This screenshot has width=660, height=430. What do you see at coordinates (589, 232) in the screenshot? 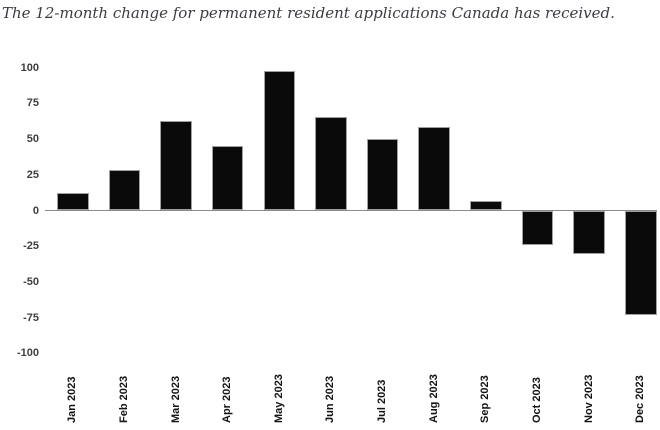
I see `bar-nov-2023` at bounding box center [589, 232].